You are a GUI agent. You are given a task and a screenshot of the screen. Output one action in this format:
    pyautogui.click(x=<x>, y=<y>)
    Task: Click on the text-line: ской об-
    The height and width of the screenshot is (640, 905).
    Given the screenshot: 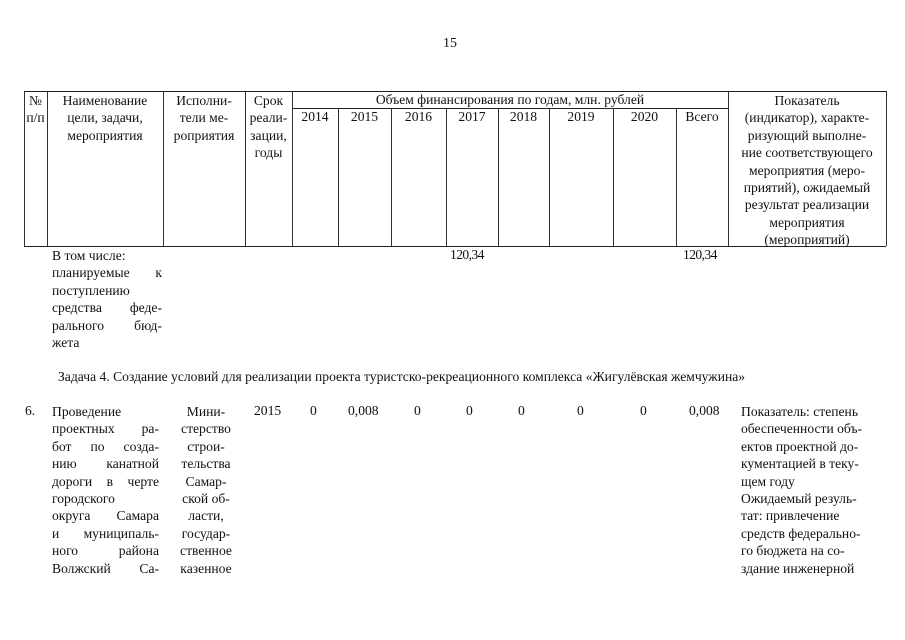 What is the action you would take?
    pyautogui.click(x=206, y=499)
    